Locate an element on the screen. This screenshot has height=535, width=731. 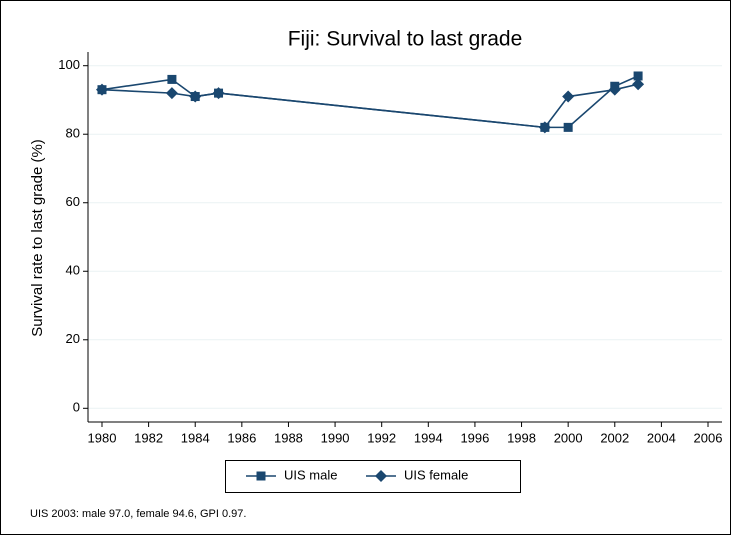
x-tick-label: 1992 is located at coordinates (381, 437).